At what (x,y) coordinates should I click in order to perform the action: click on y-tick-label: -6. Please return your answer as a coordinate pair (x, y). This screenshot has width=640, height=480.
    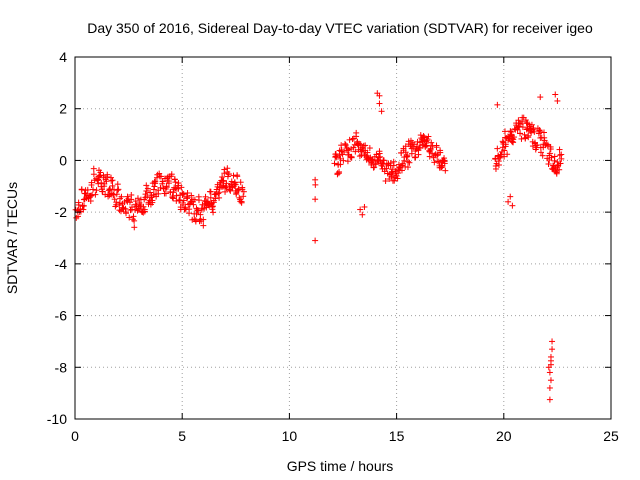
    Looking at the image, I should click on (61, 316).